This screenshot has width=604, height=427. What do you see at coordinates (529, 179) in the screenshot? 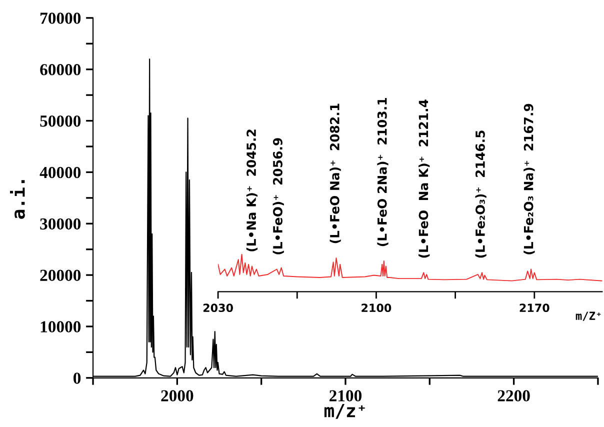
I see `annotation: (L•Fe₂O₃ Na)⁺ 2167.9` at bounding box center [529, 179].